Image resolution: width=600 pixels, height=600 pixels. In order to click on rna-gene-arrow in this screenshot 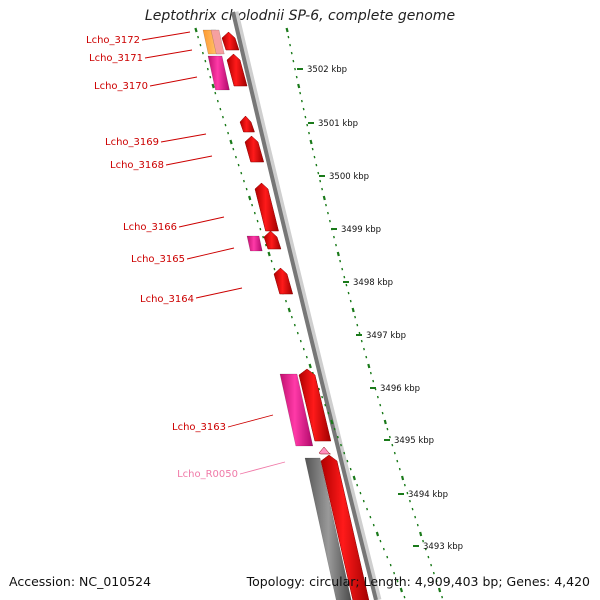, I will do `click(325, 450)`.